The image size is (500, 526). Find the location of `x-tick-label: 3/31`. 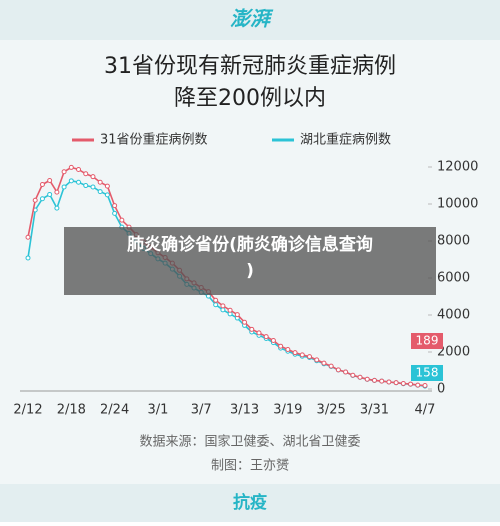

x-tick-label: 3/31 is located at coordinates (374, 410).